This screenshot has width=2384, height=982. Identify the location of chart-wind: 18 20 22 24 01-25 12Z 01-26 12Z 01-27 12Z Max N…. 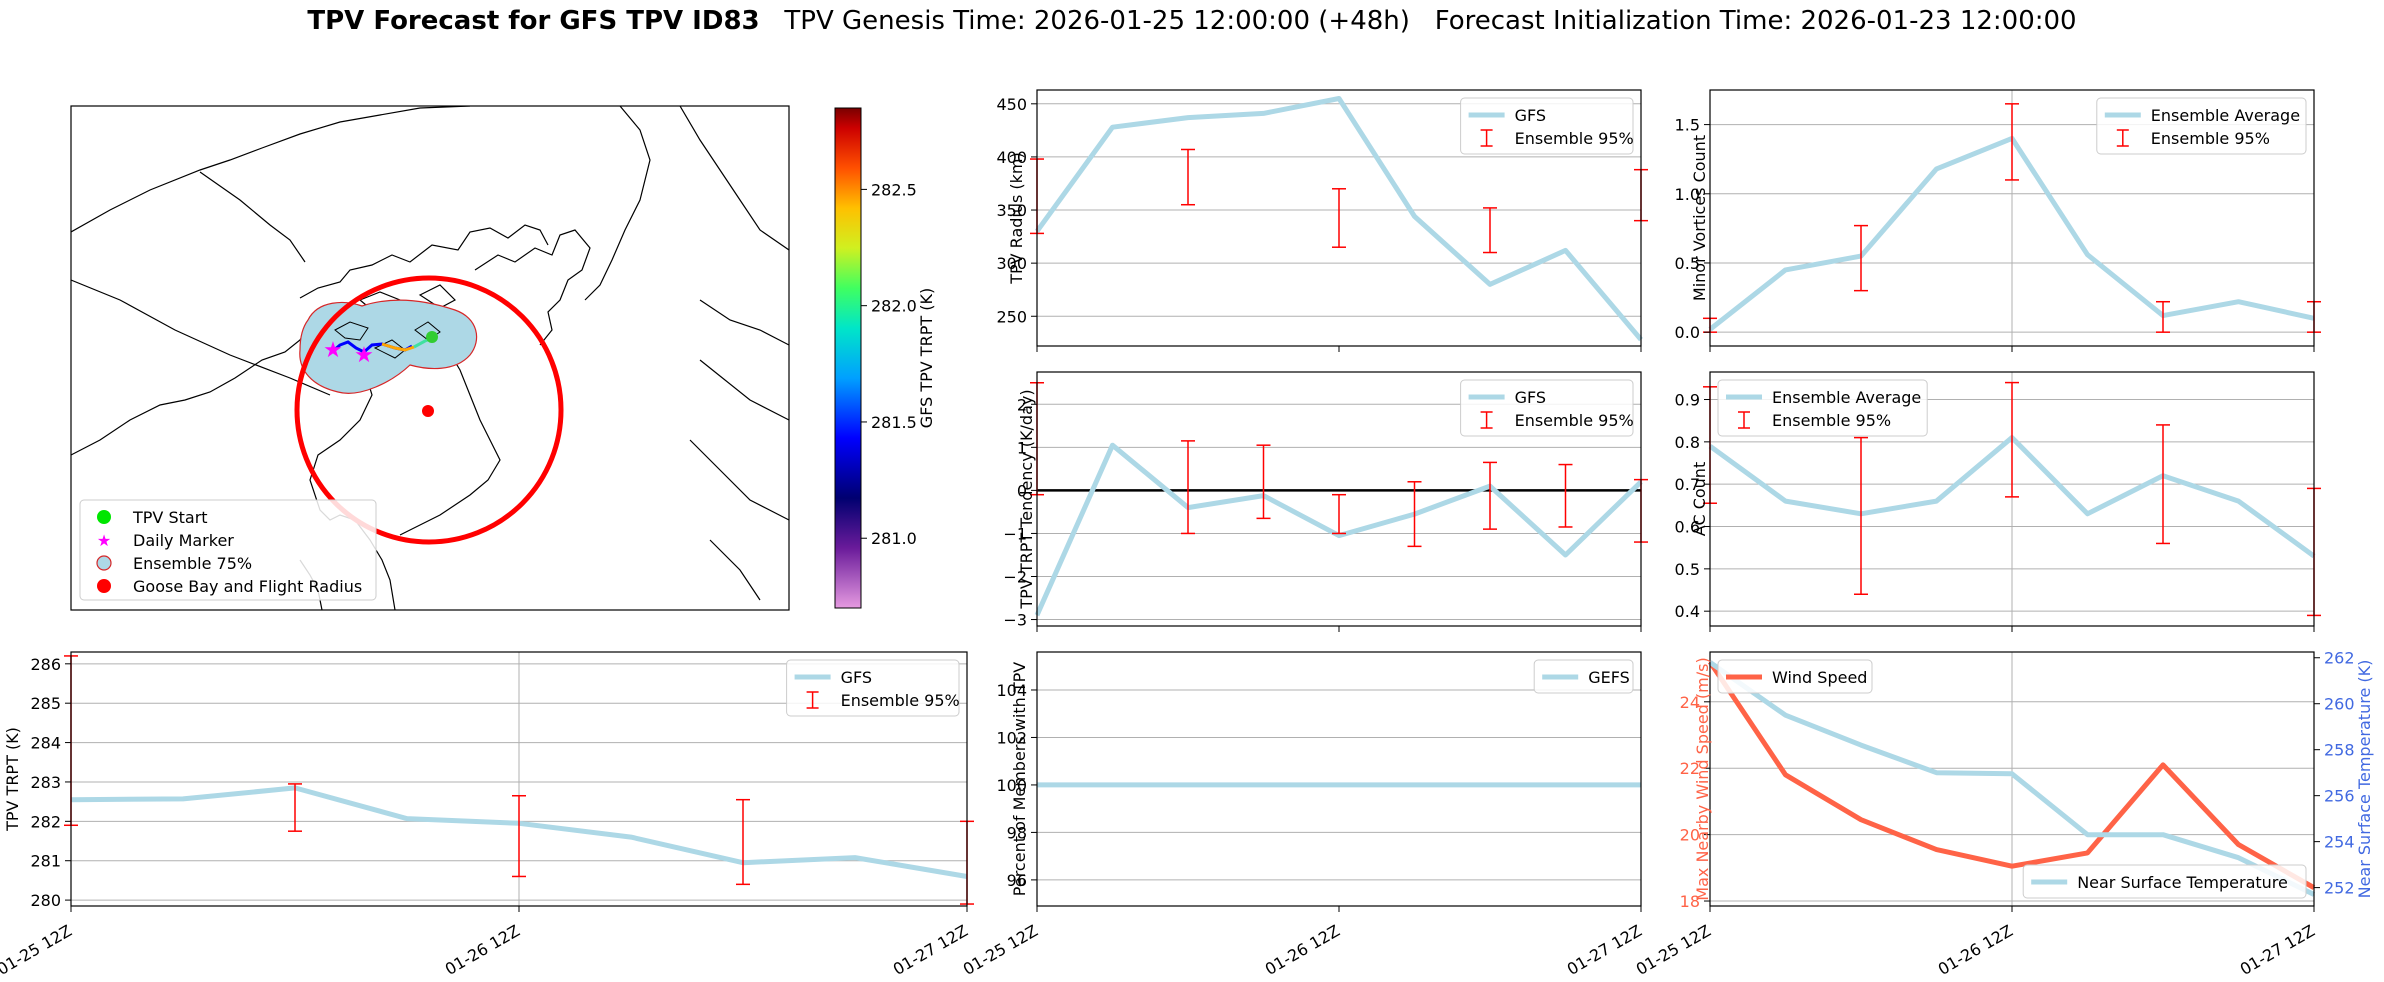
(2003, 814).